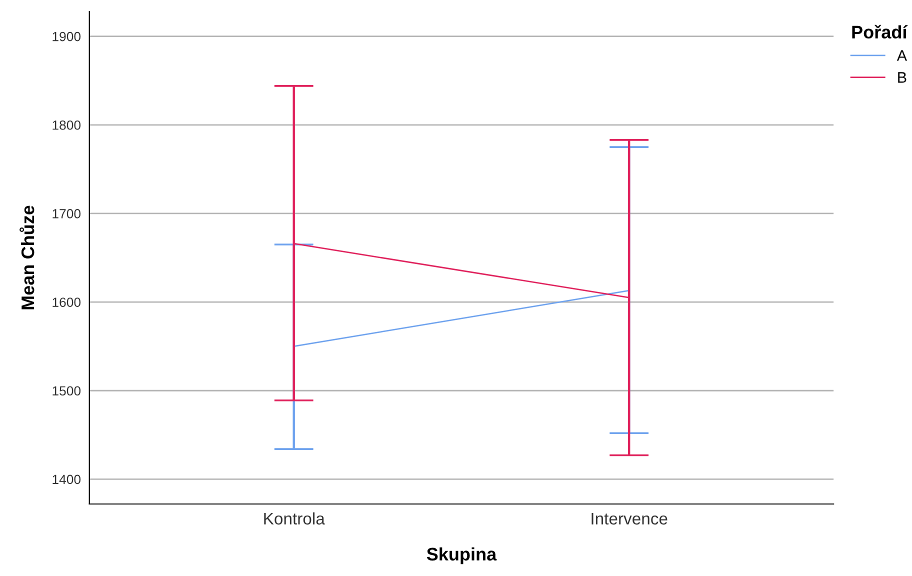  I want to click on x-tick-label: Intervence, so click(630, 518).